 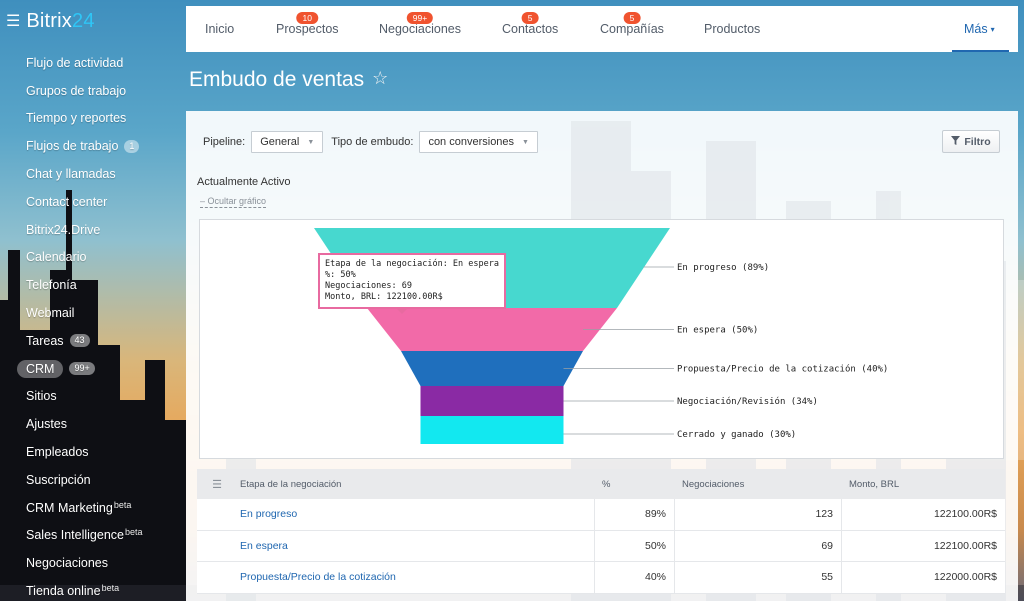 I want to click on sidebar-item: Empleados, so click(x=90, y=452).